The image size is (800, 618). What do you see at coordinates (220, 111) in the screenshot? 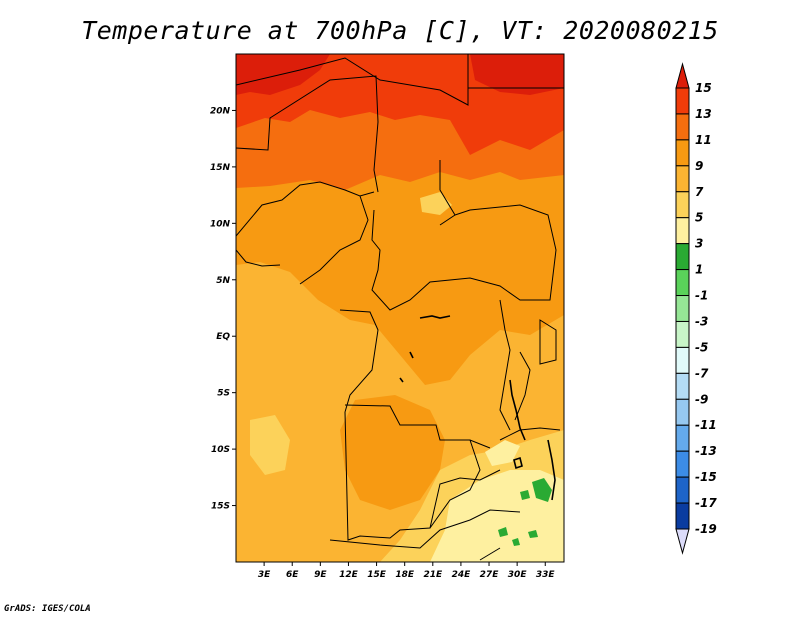
I see `lat-tick-label: 20N` at bounding box center [220, 111].